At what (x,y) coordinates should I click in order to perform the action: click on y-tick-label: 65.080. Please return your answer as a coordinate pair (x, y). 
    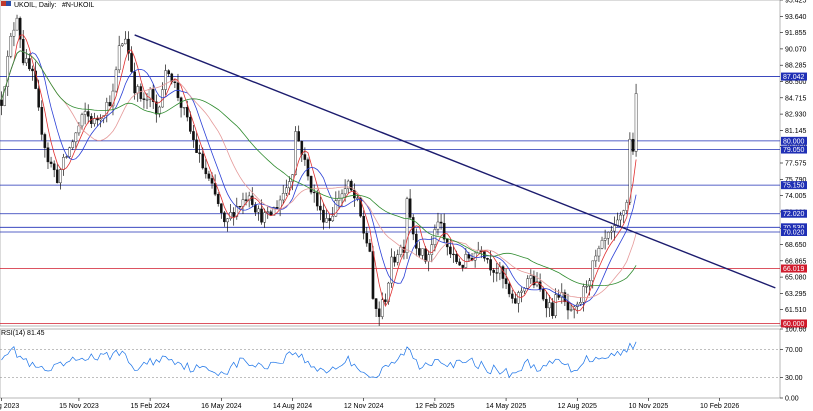
    Looking at the image, I should click on (796, 278).